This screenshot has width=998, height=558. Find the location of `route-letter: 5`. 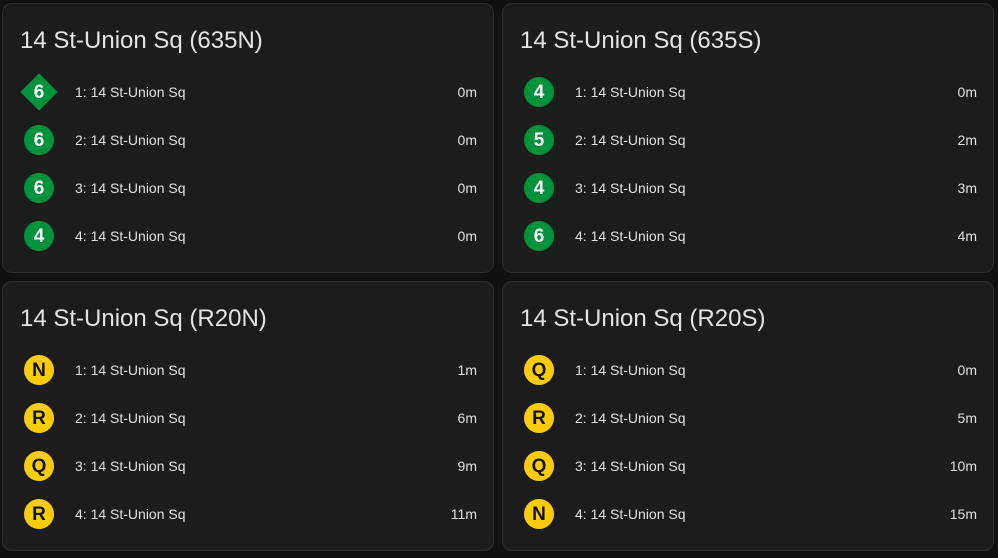

route-letter: 5 is located at coordinates (539, 140).